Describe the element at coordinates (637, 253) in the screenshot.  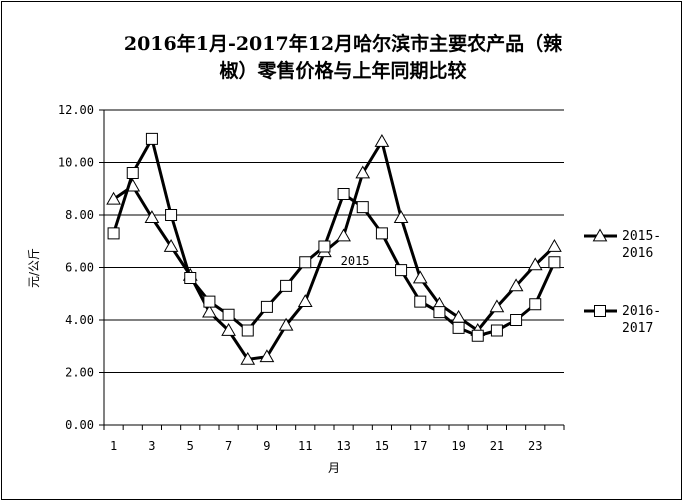
I see `legend-label: 2016` at that location.